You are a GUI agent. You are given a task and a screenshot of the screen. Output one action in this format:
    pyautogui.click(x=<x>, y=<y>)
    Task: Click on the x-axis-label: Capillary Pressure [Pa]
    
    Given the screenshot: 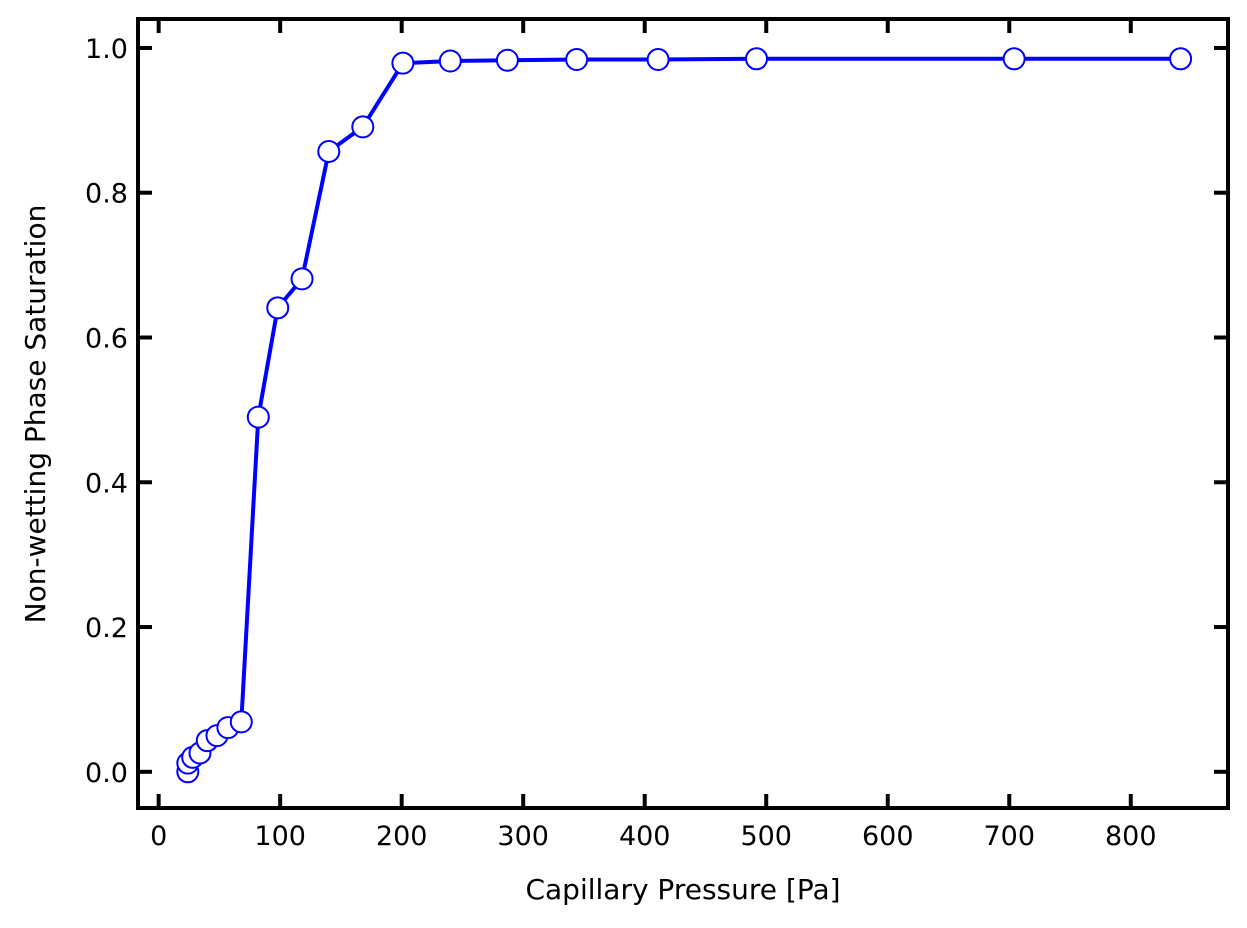 What is the action you would take?
    pyautogui.click(x=682, y=889)
    